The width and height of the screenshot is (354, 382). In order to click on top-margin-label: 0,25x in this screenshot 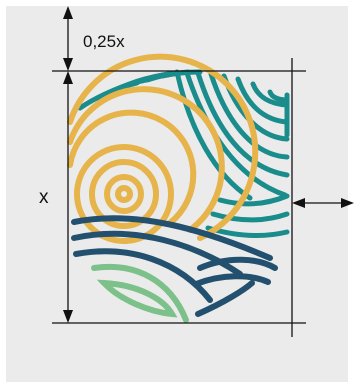, I will do `click(104, 41)`.